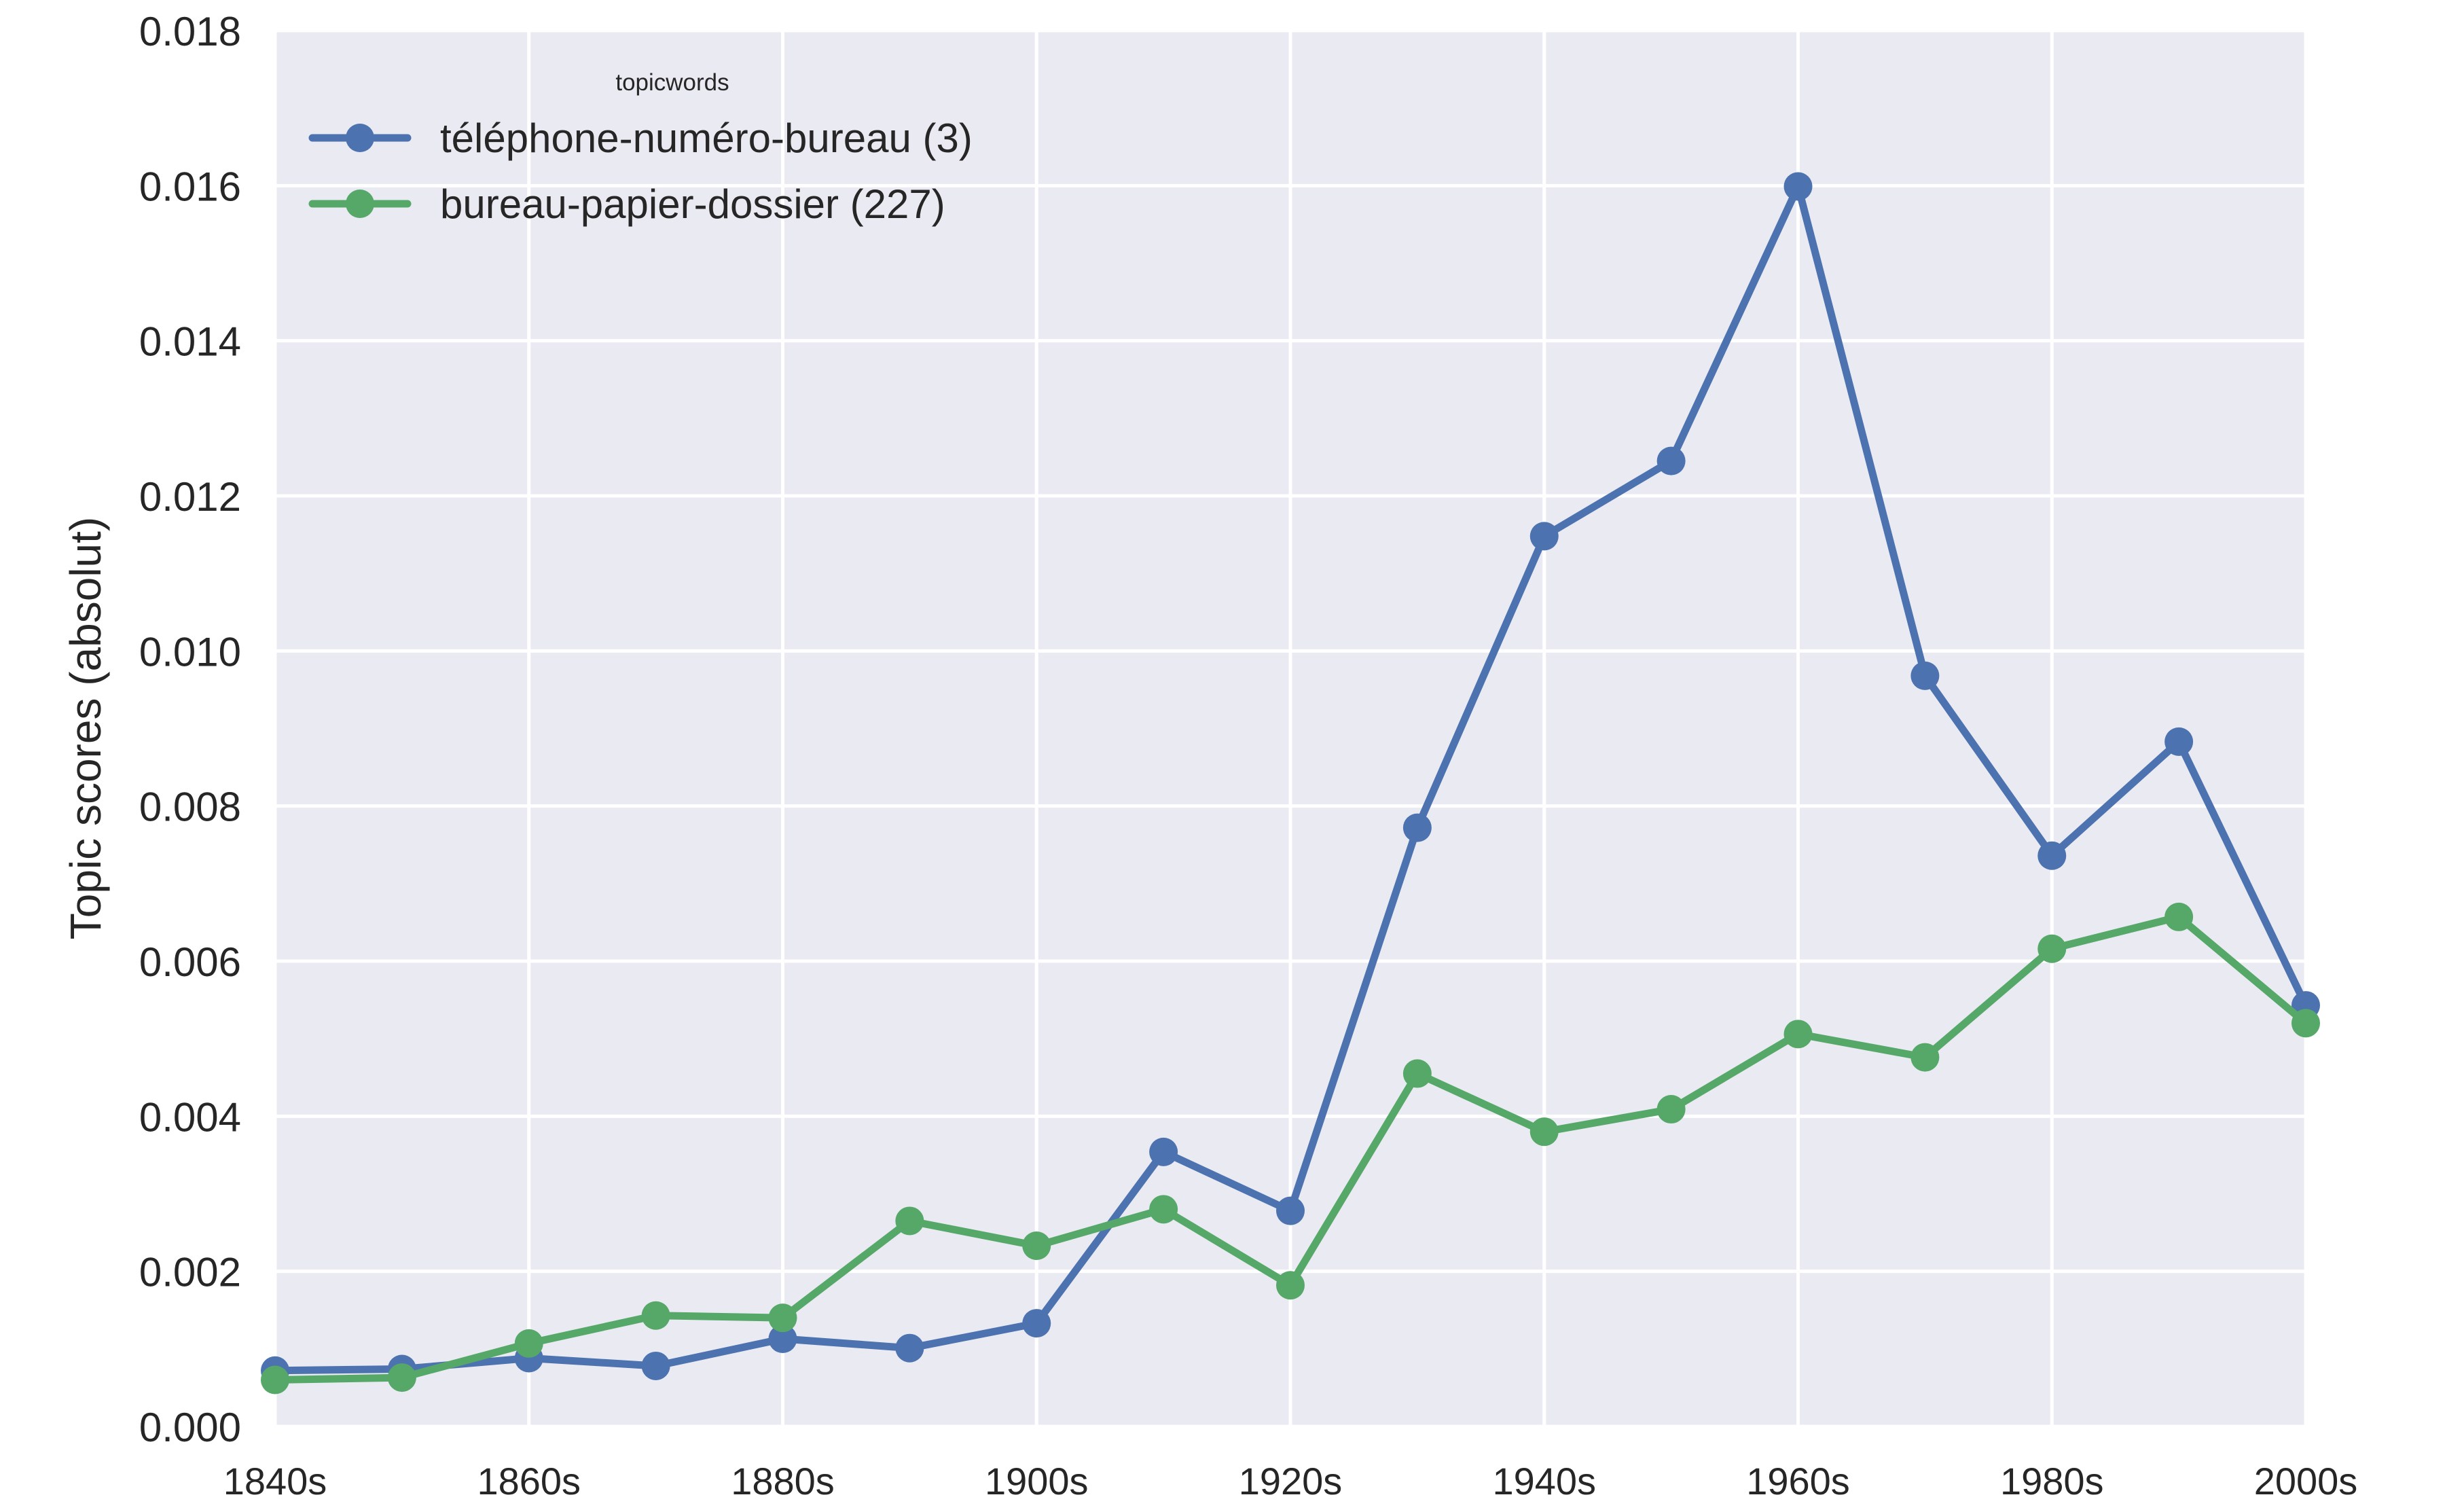 This screenshot has width=2464, height=1512. What do you see at coordinates (190, 342) in the screenshot?
I see `y-tick-label: 0.014` at bounding box center [190, 342].